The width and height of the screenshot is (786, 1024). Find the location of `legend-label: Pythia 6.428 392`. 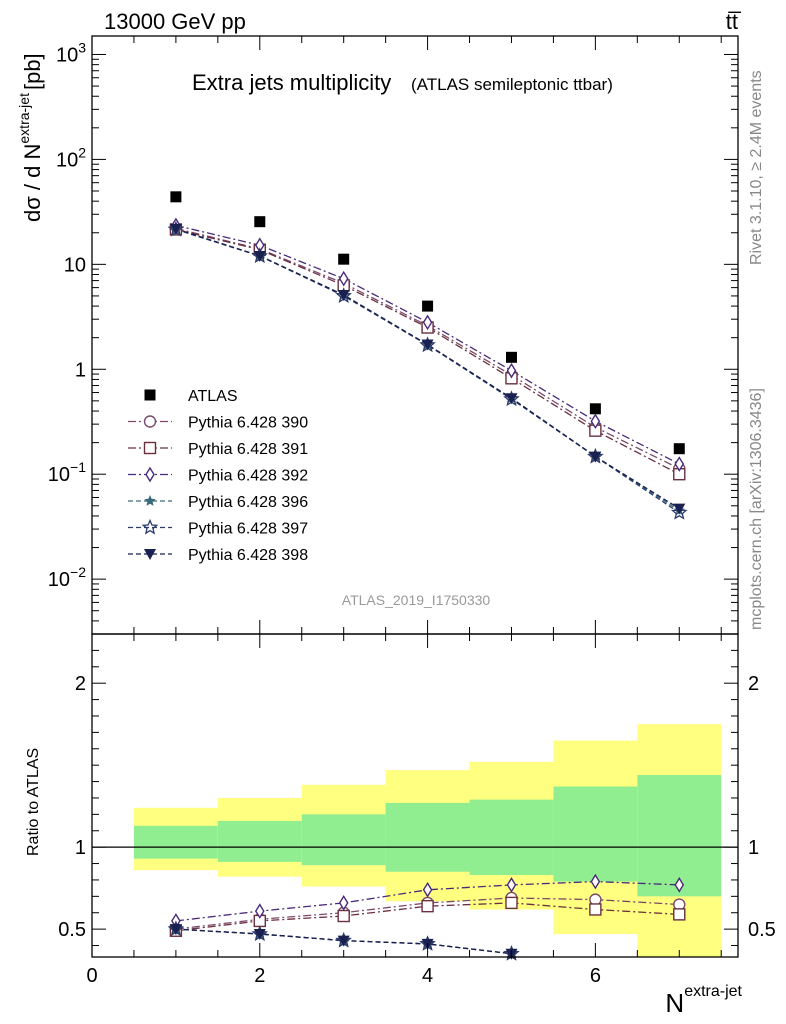

legend-label: Pythia 6.428 392 is located at coordinates (248, 476).